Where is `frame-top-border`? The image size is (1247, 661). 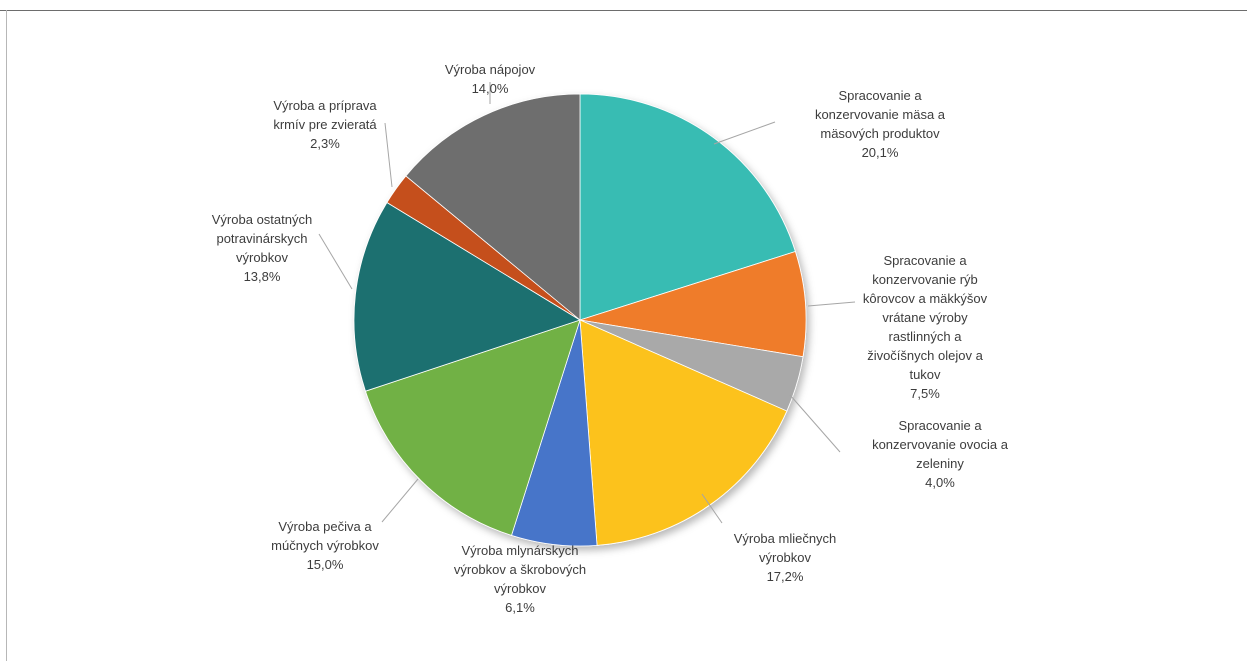
frame-top-border is located at coordinates (623, 10).